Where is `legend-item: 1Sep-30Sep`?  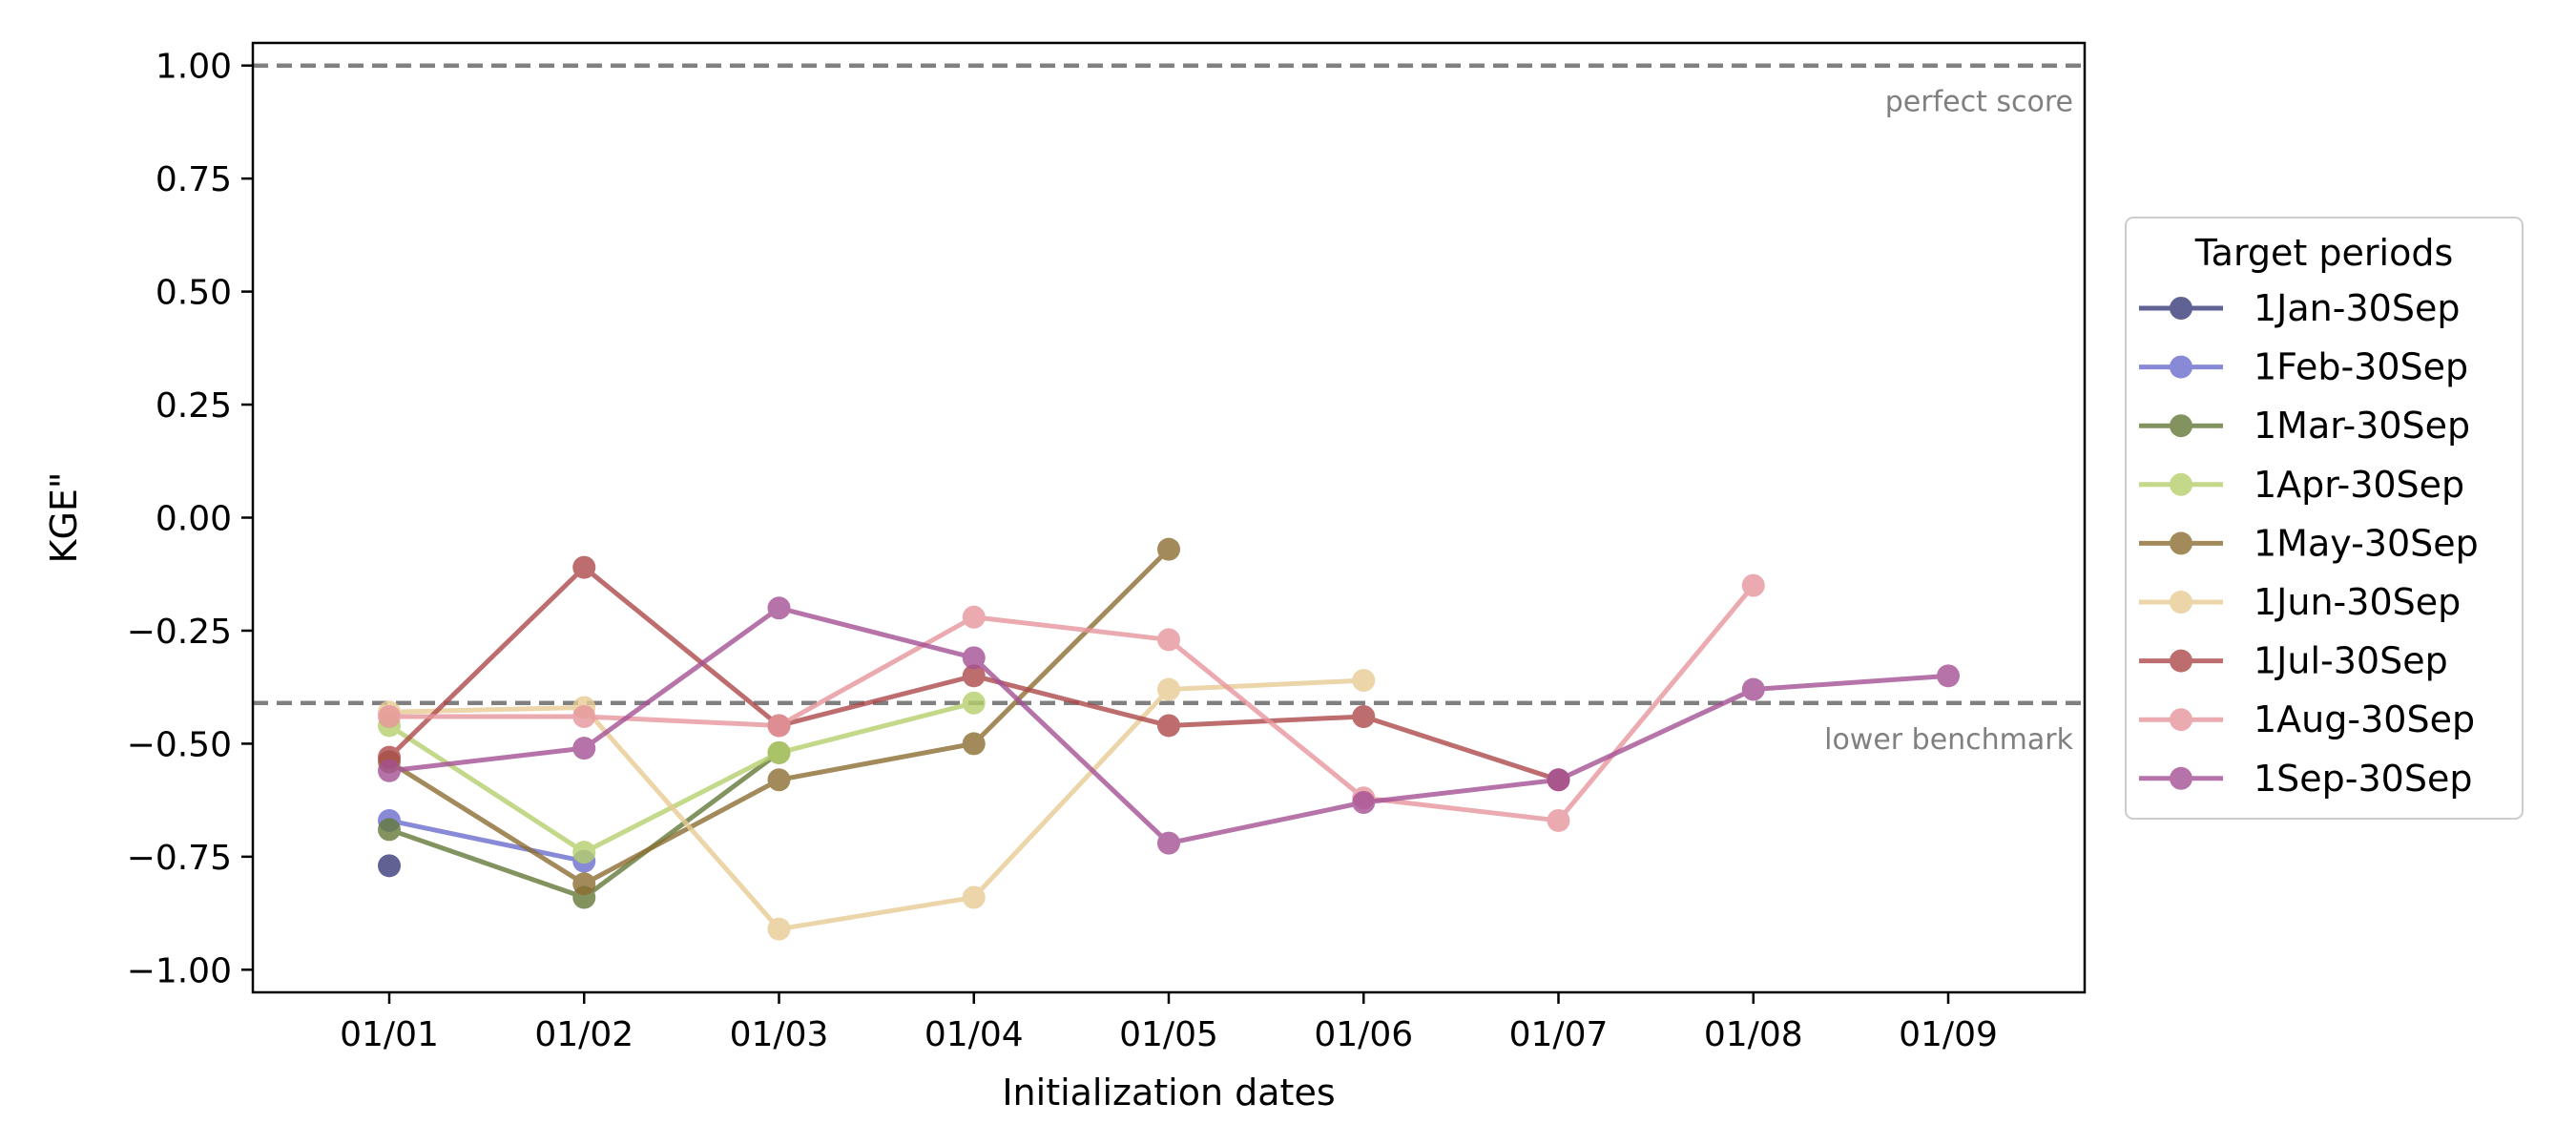 legend-item: 1Sep-30Sep is located at coordinates (2305, 779).